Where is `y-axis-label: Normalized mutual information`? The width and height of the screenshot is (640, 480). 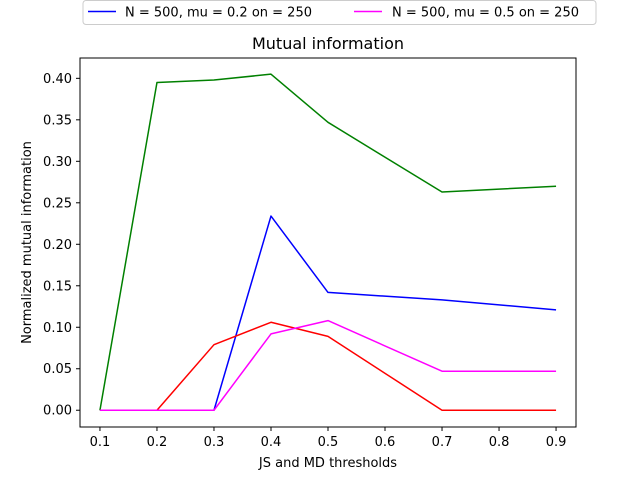
y-axis-label: Normalized mutual information is located at coordinates (27, 242).